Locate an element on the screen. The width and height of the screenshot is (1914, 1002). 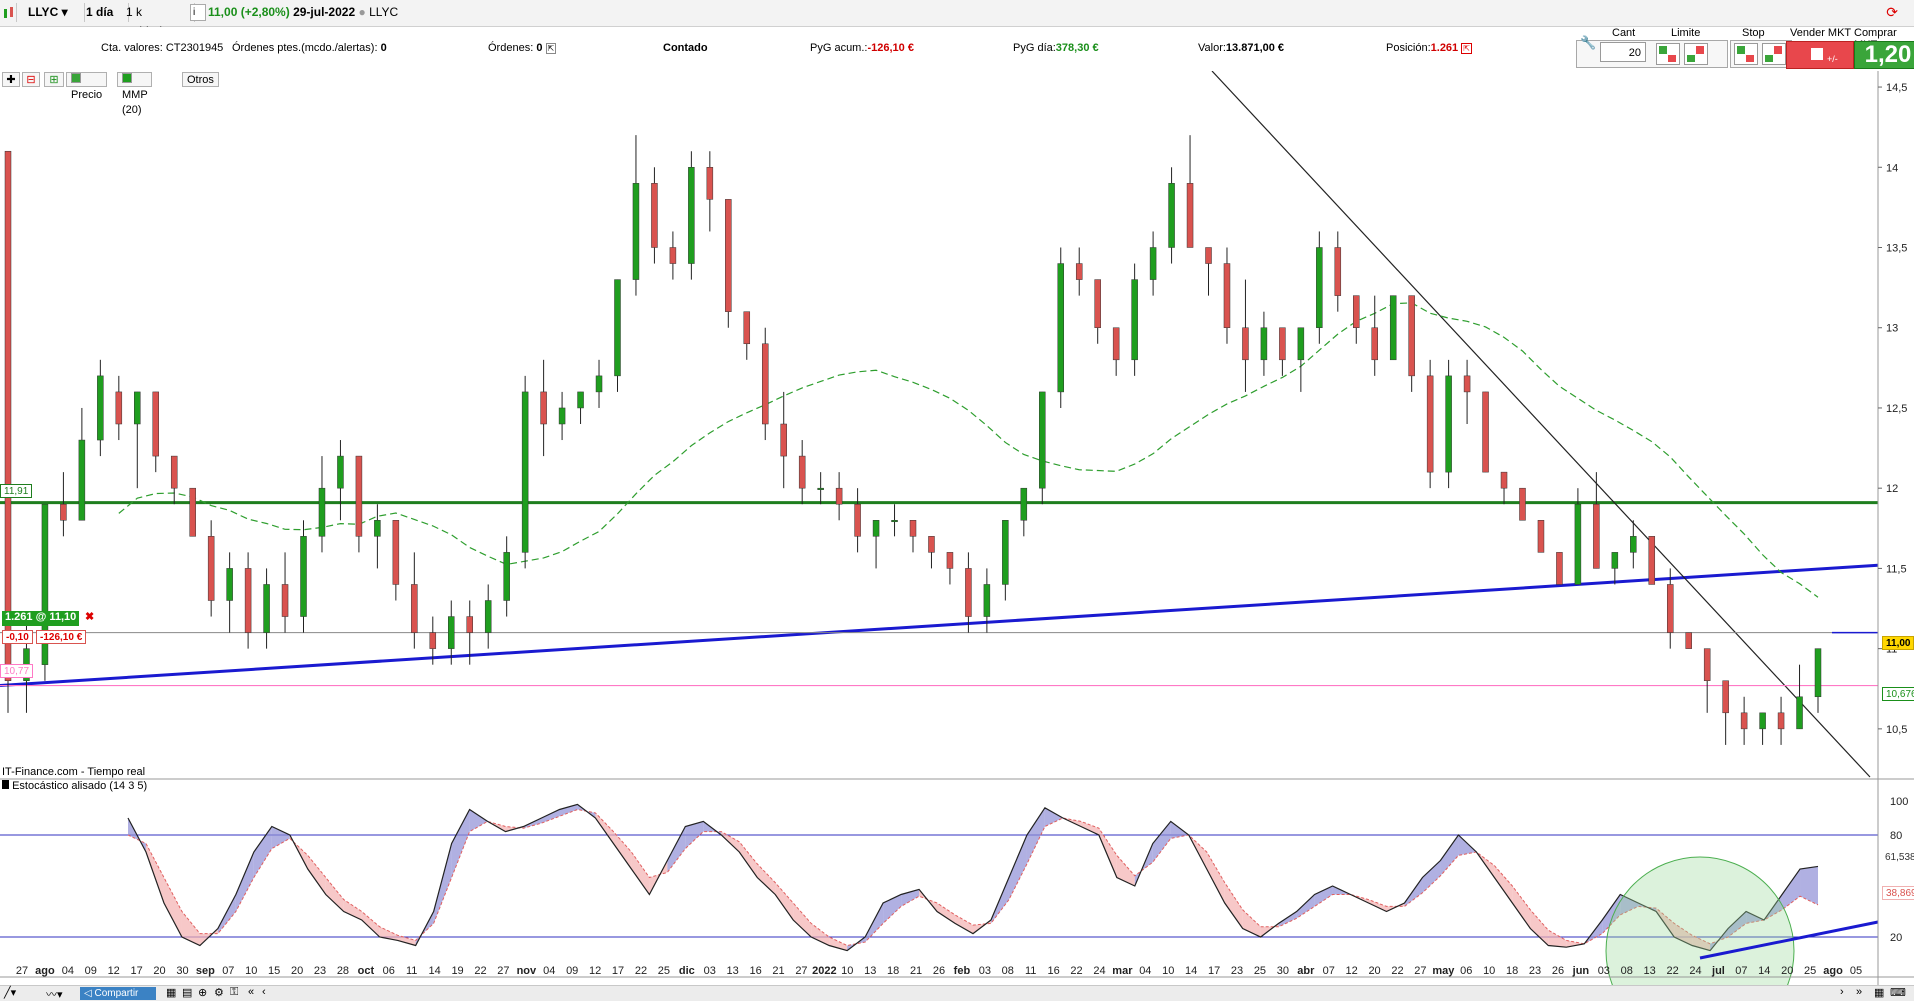
rewind-icon: « is located at coordinates (251, 992).